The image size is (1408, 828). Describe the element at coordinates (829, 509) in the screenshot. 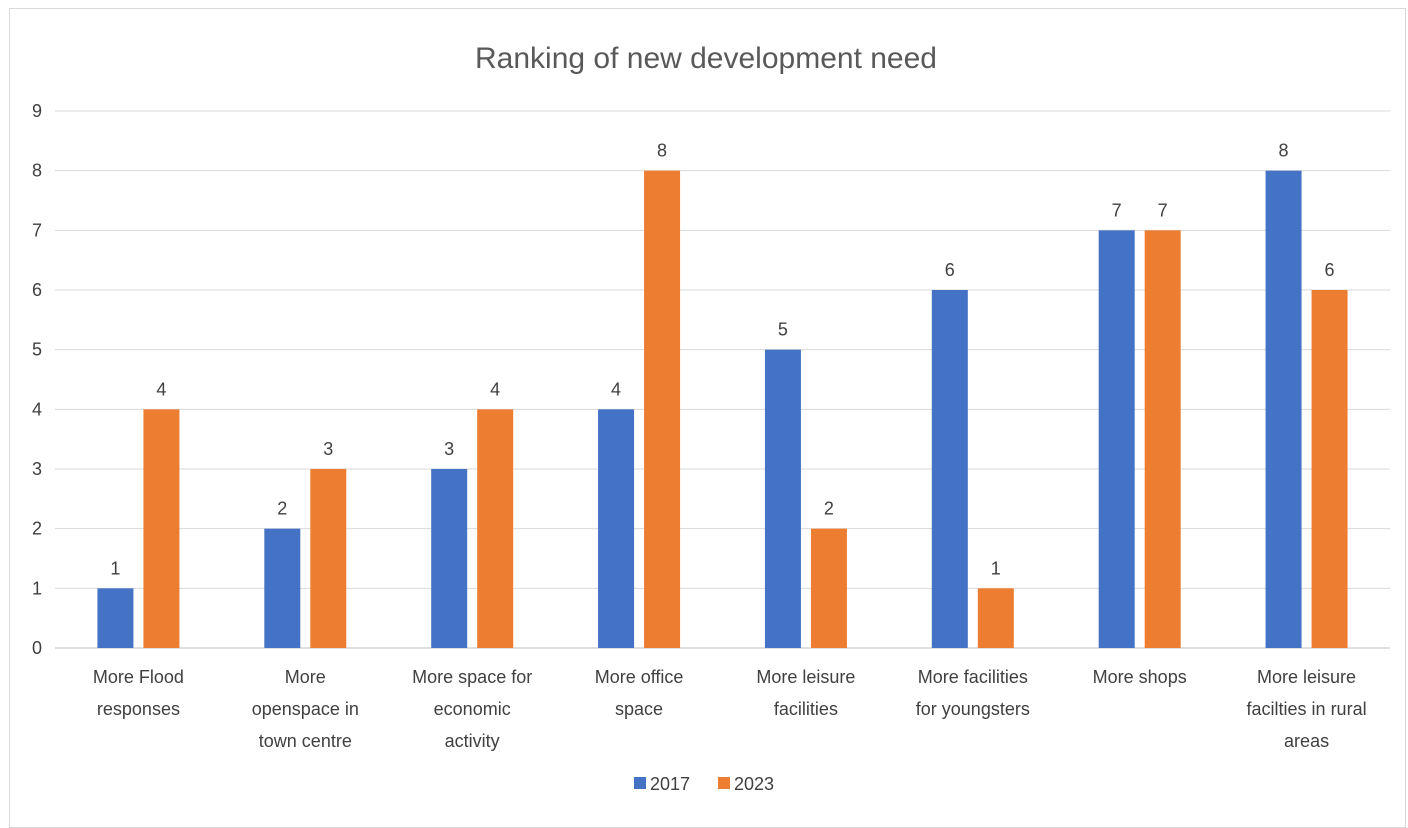

I see `data-label-2023-5: 2` at that location.